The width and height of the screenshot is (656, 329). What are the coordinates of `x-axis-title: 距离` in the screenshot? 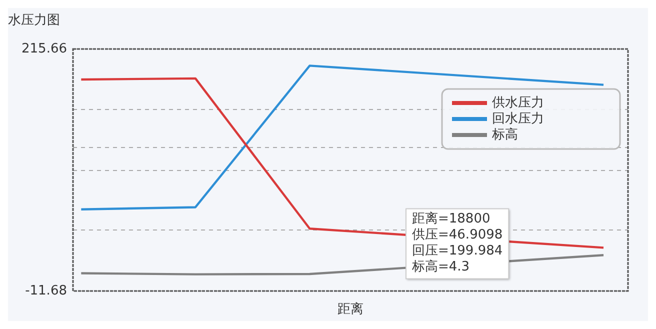 It's located at (351, 308).